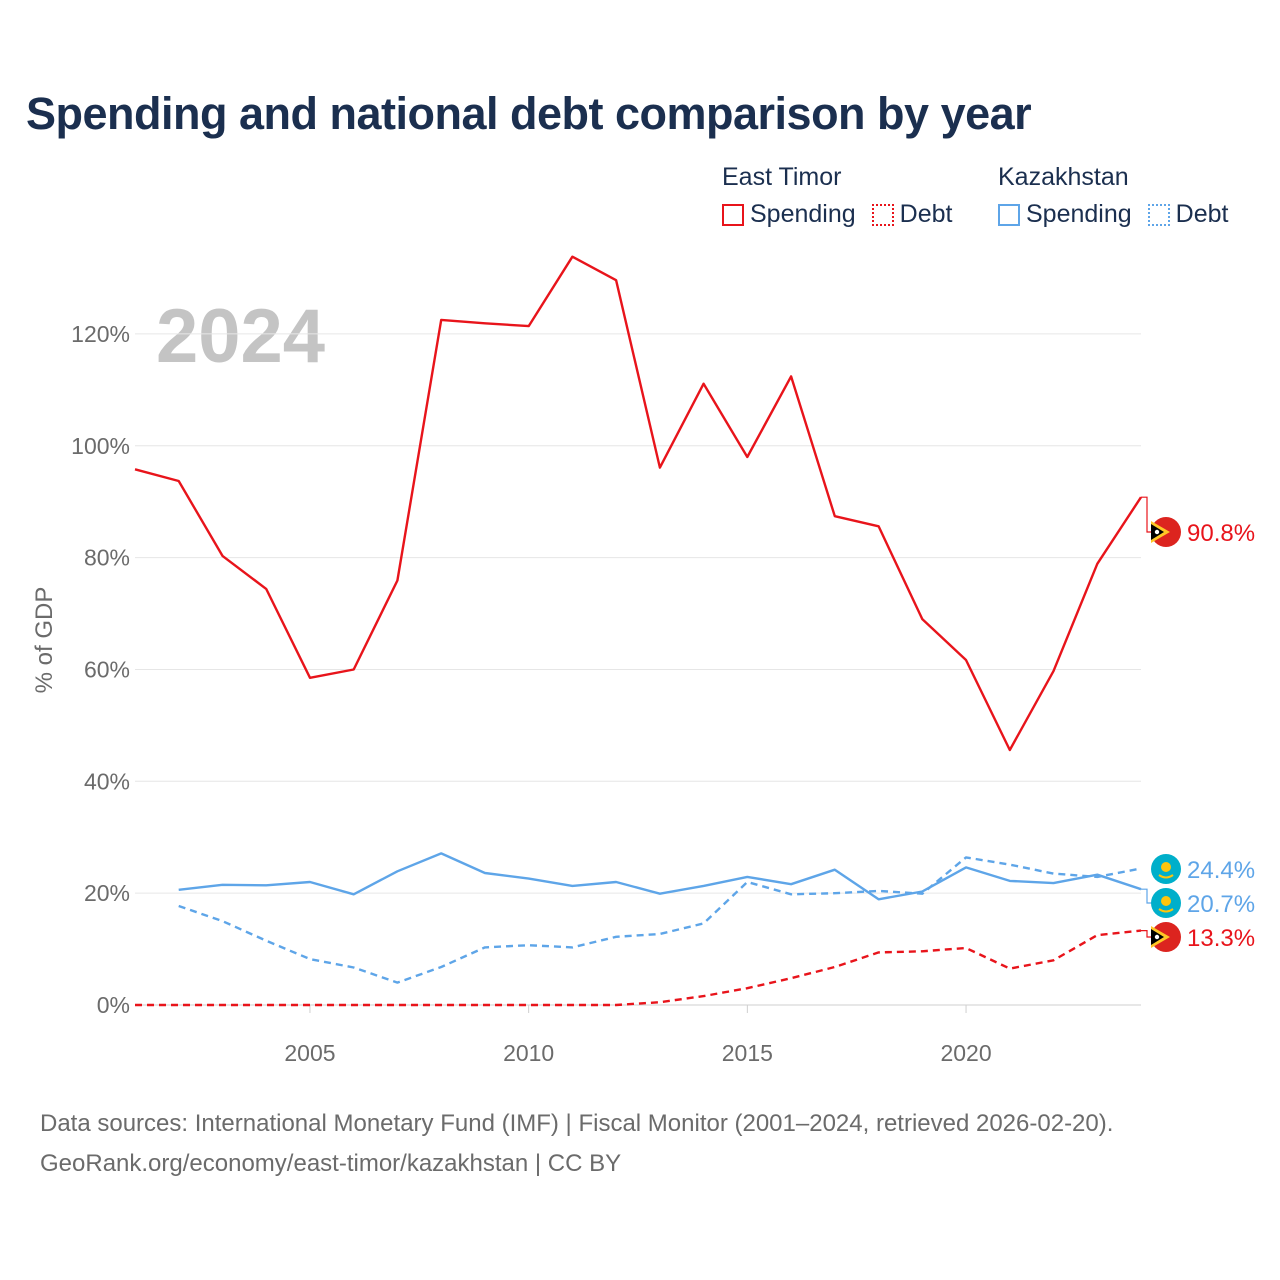 Image resolution: width=1280 pixels, height=1280 pixels. I want to click on y-tick-label: 100%, so click(100, 446).